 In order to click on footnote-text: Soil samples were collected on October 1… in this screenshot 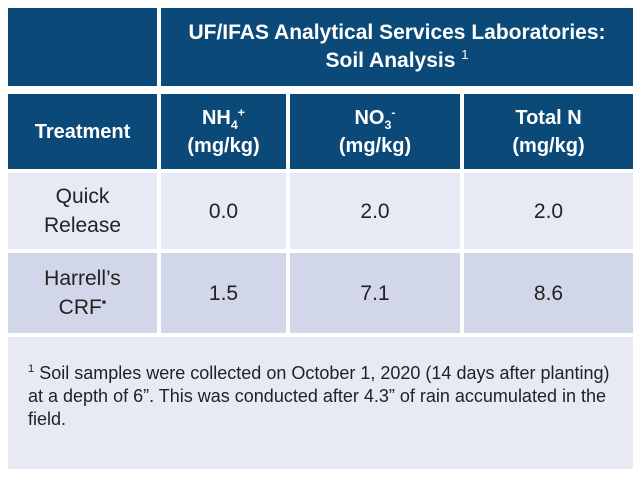, I will do `click(319, 396)`.